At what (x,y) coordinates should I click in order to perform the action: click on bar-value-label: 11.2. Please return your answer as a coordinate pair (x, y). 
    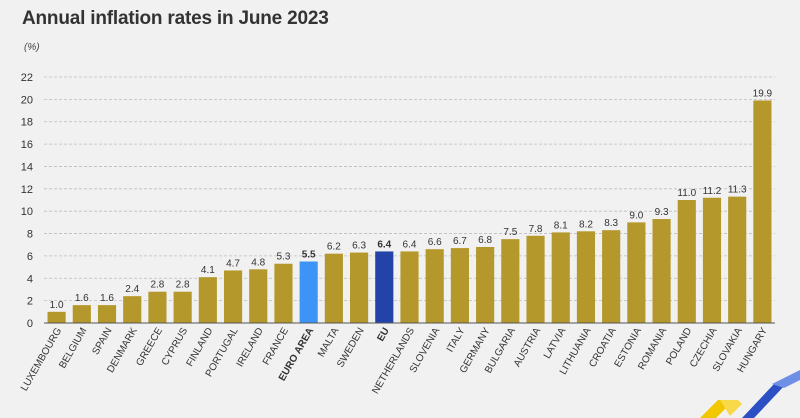
    Looking at the image, I should click on (712, 191).